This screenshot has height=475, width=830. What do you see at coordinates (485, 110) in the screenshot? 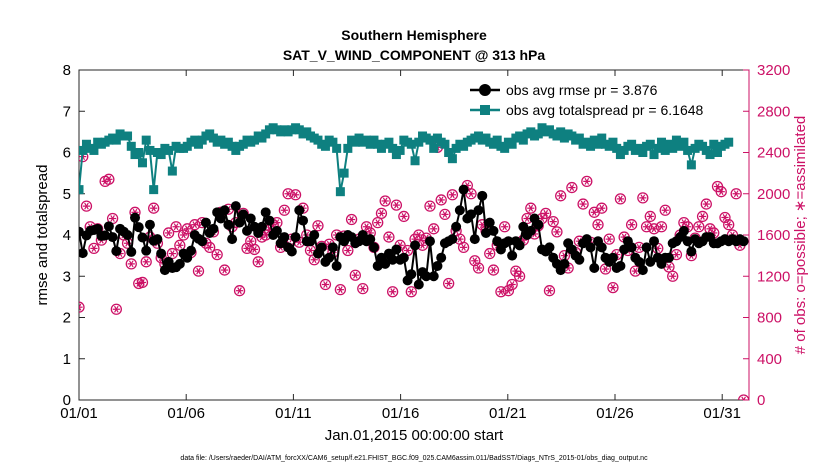
I see `legend-spread-marker` at bounding box center [485, 110].